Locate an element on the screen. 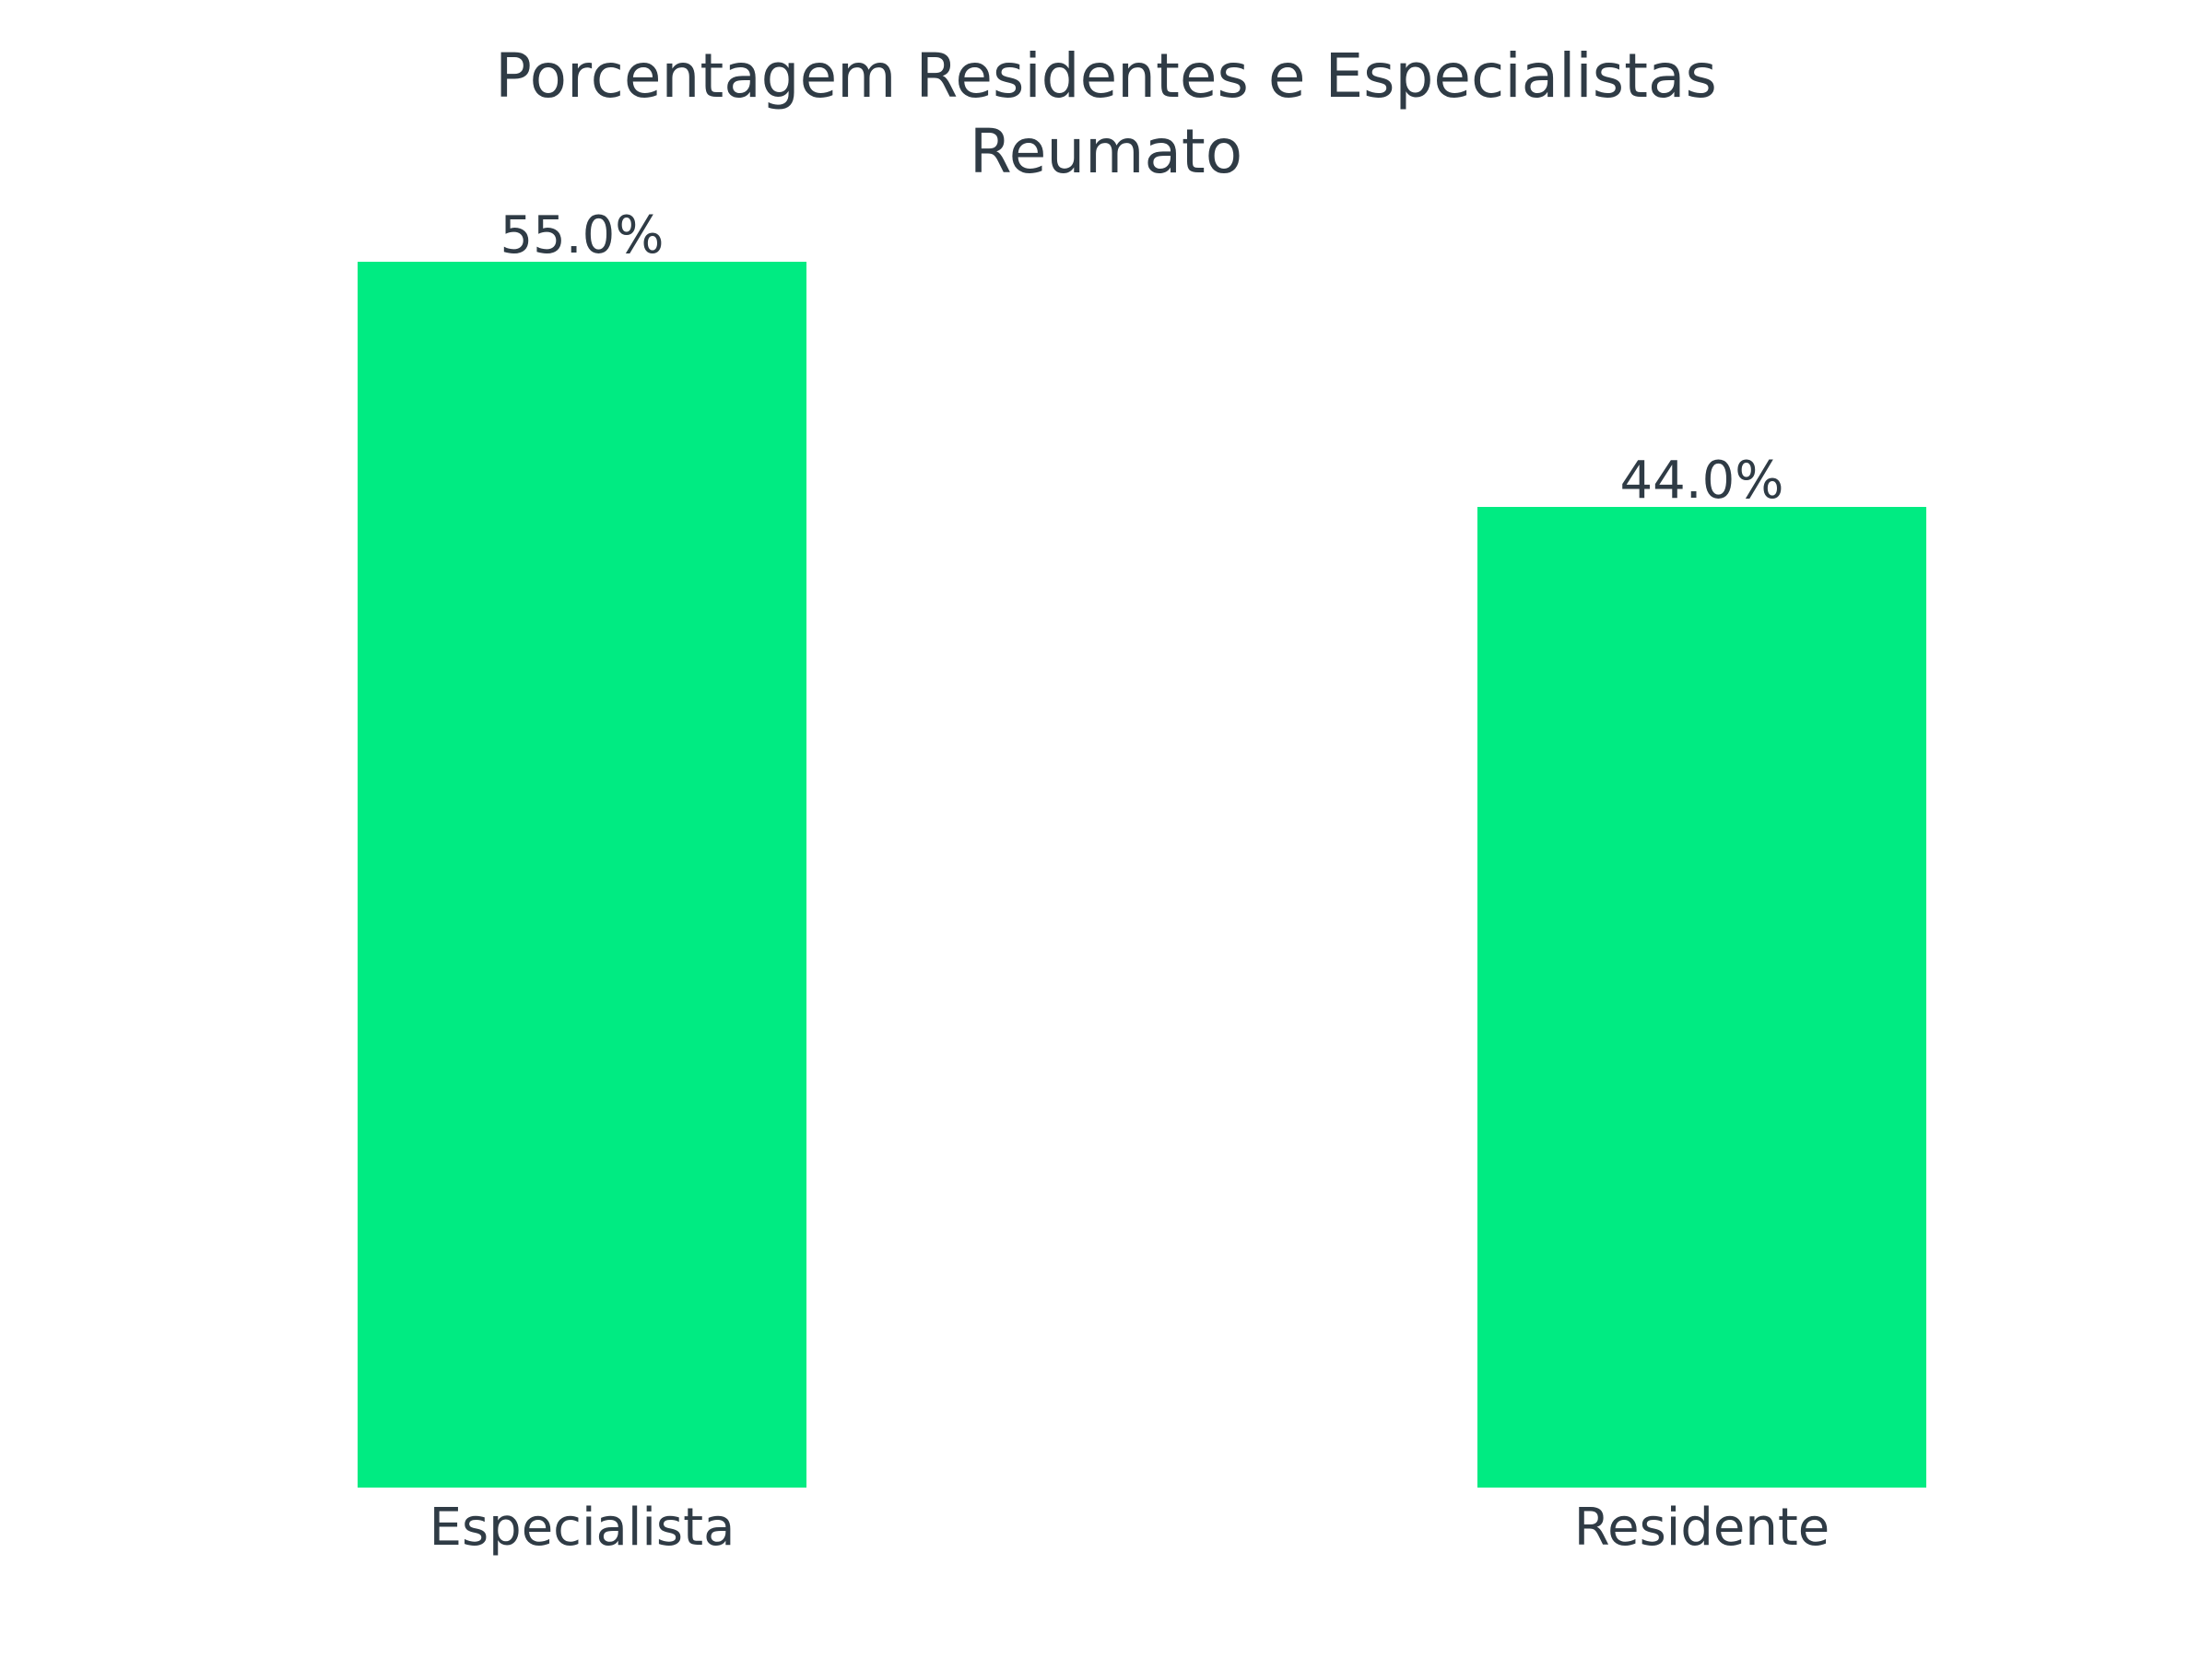 The height and width of the screenshot is (1659, 2212). x-tick-label-residente: Residente is located at coordinates (1702, 1528).